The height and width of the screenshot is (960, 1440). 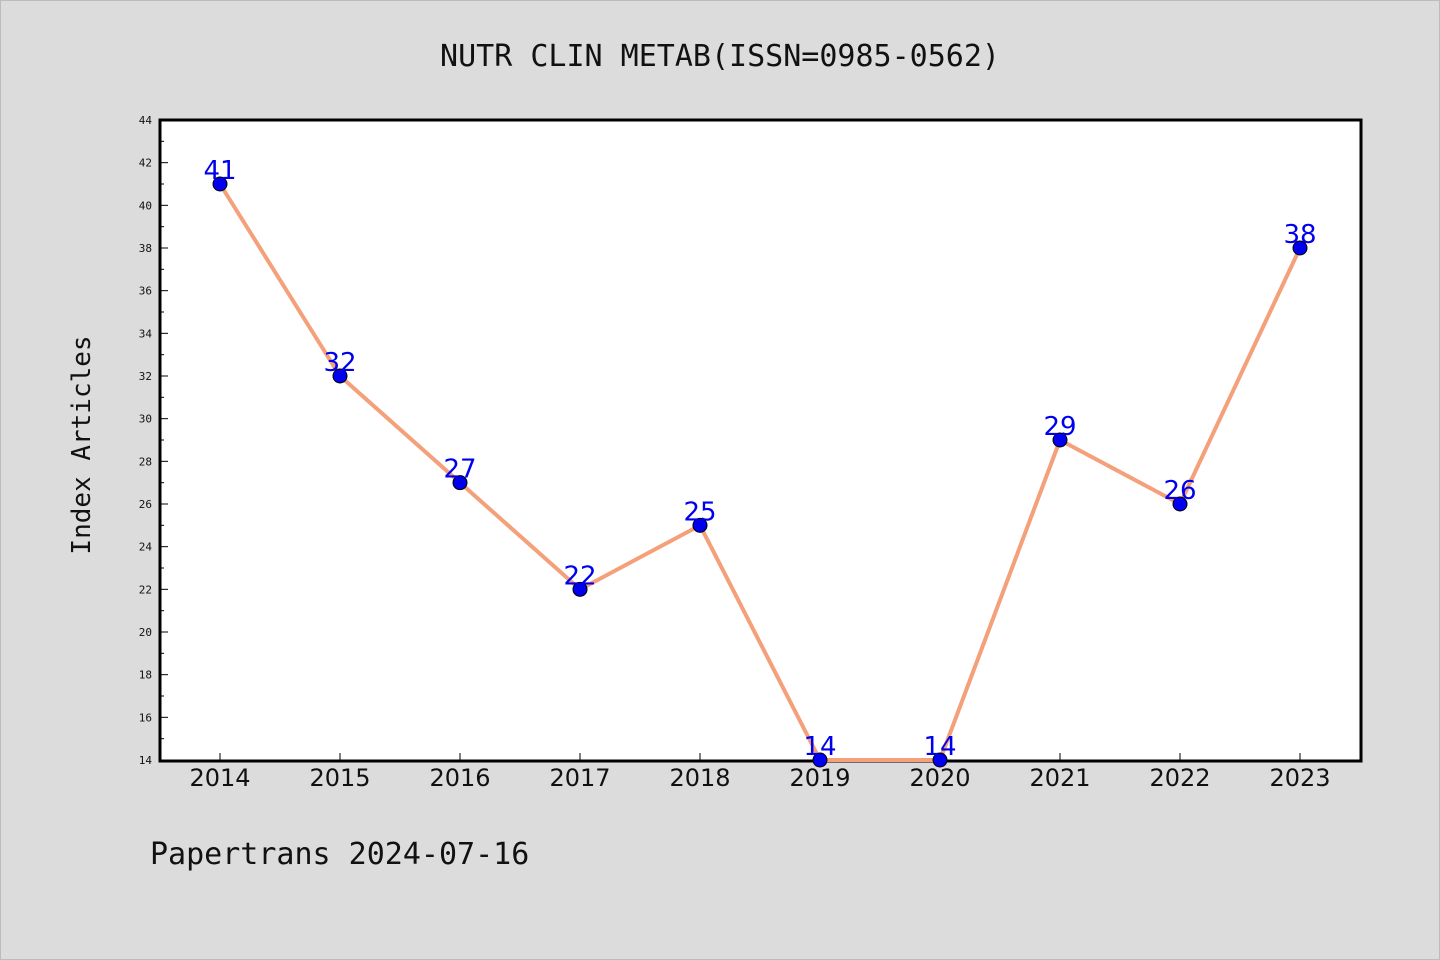 I want to click on data-value-label: 27, so click(x=459, y=470).